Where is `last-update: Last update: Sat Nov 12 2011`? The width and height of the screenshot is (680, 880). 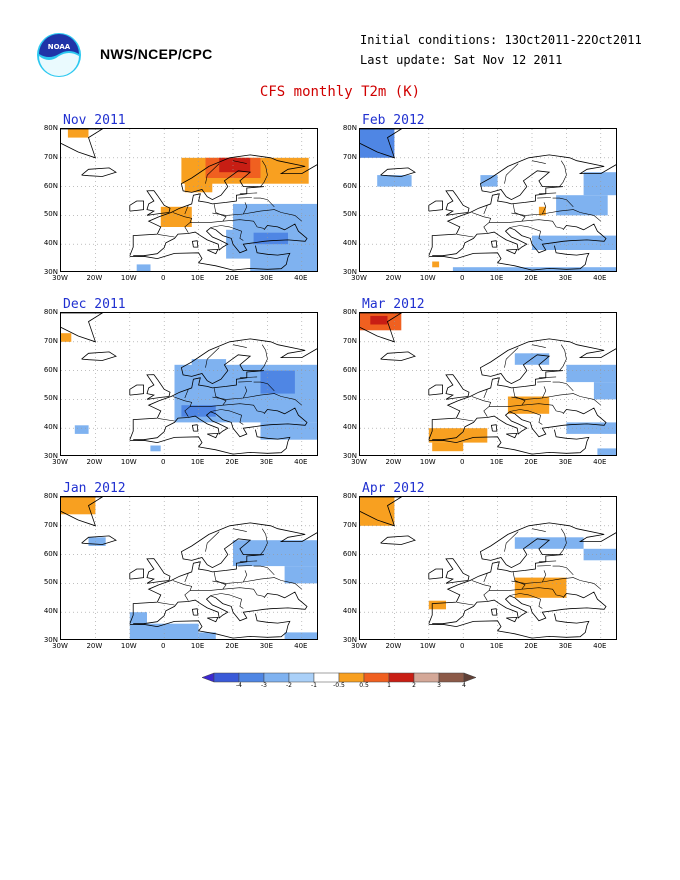 last-update: Last update: Sat Nov 12 2011 is located at coordinates (461, 60).